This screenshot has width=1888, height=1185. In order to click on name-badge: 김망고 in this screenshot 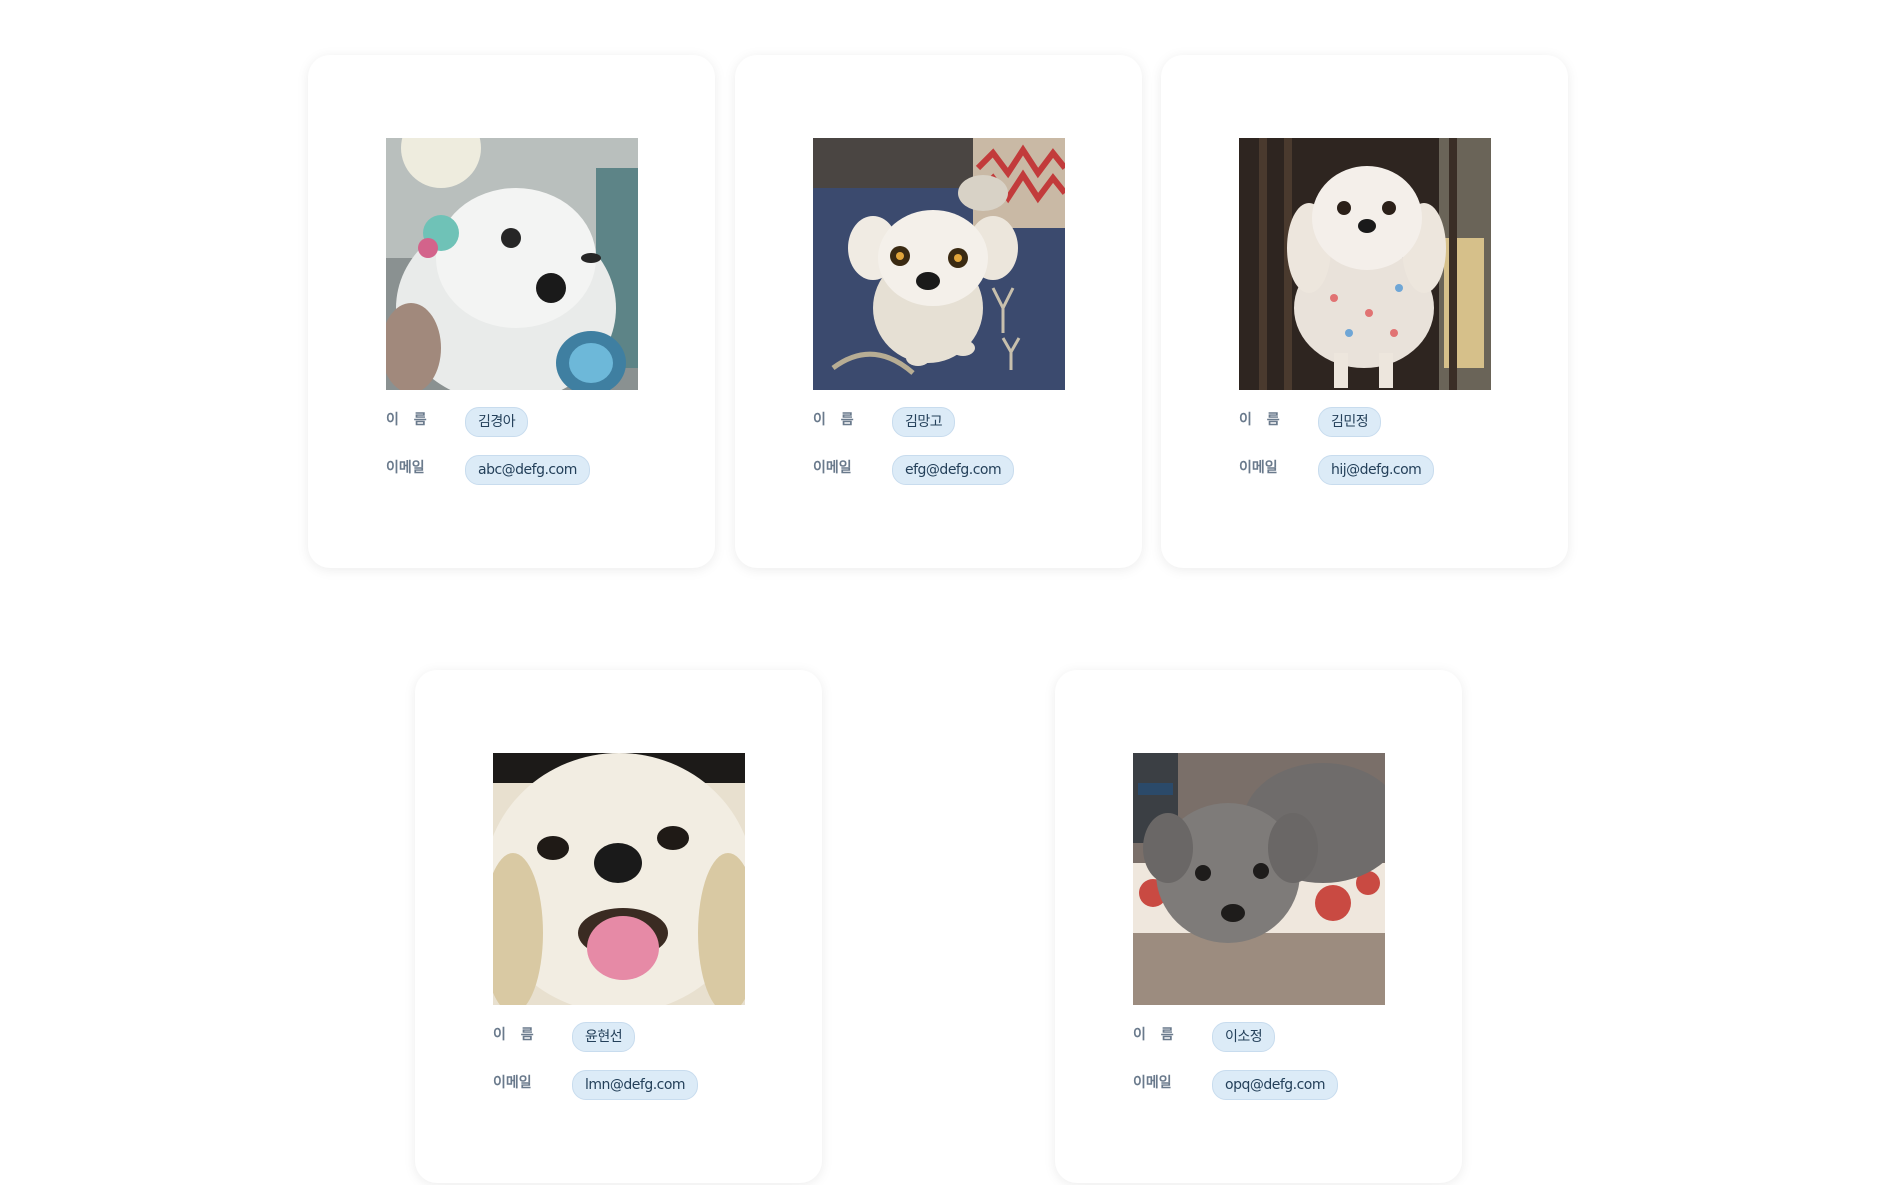, I will do `click(924, 422)`.